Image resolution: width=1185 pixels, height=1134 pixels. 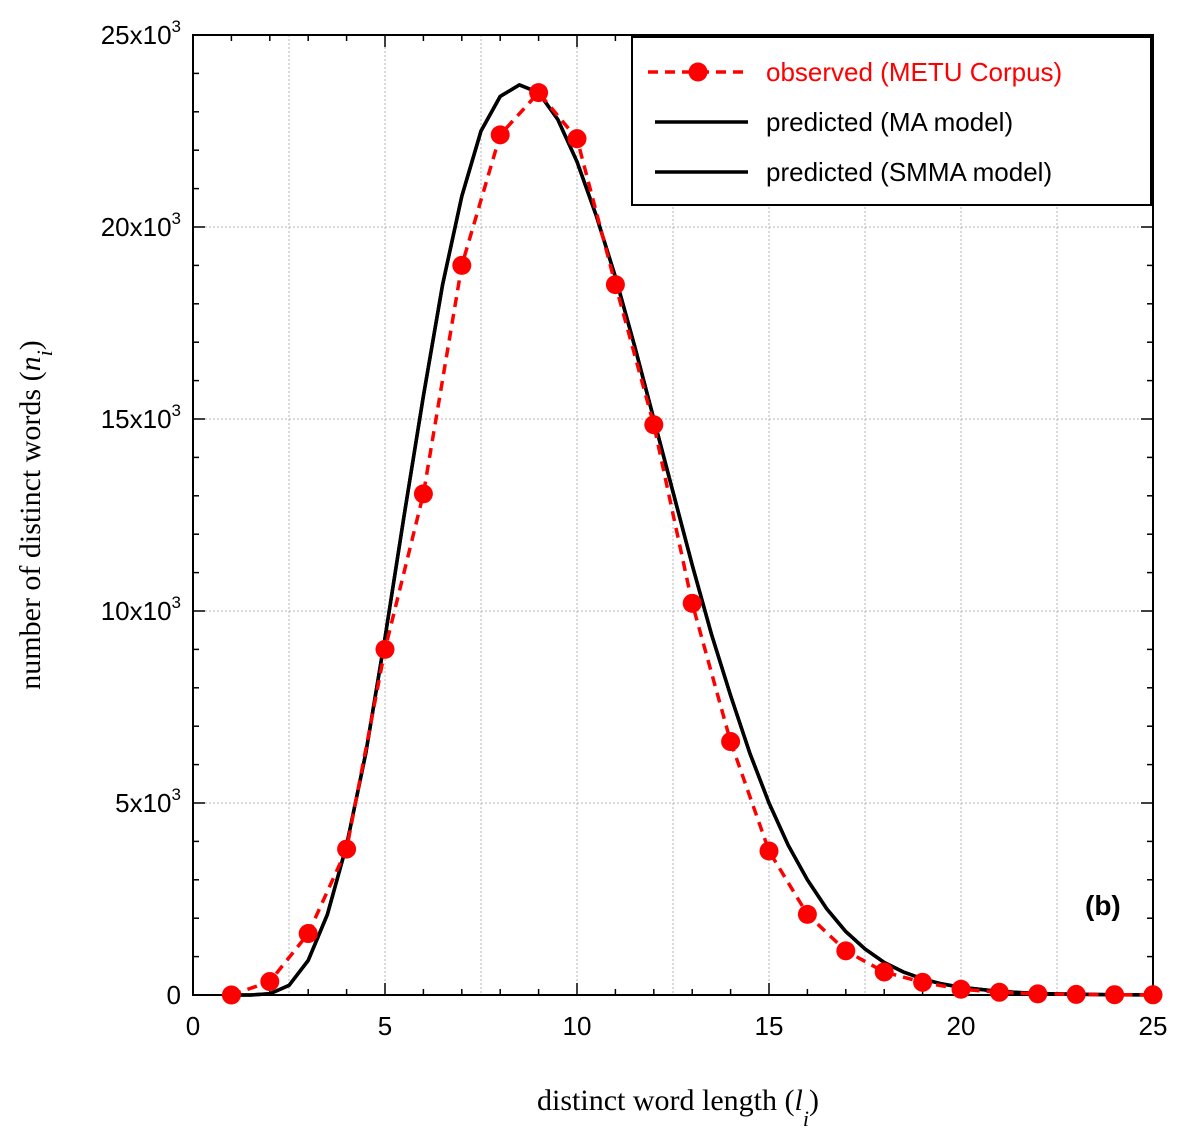 I want to click on y-tick-label: 15x103, so click(x=141, y=417).